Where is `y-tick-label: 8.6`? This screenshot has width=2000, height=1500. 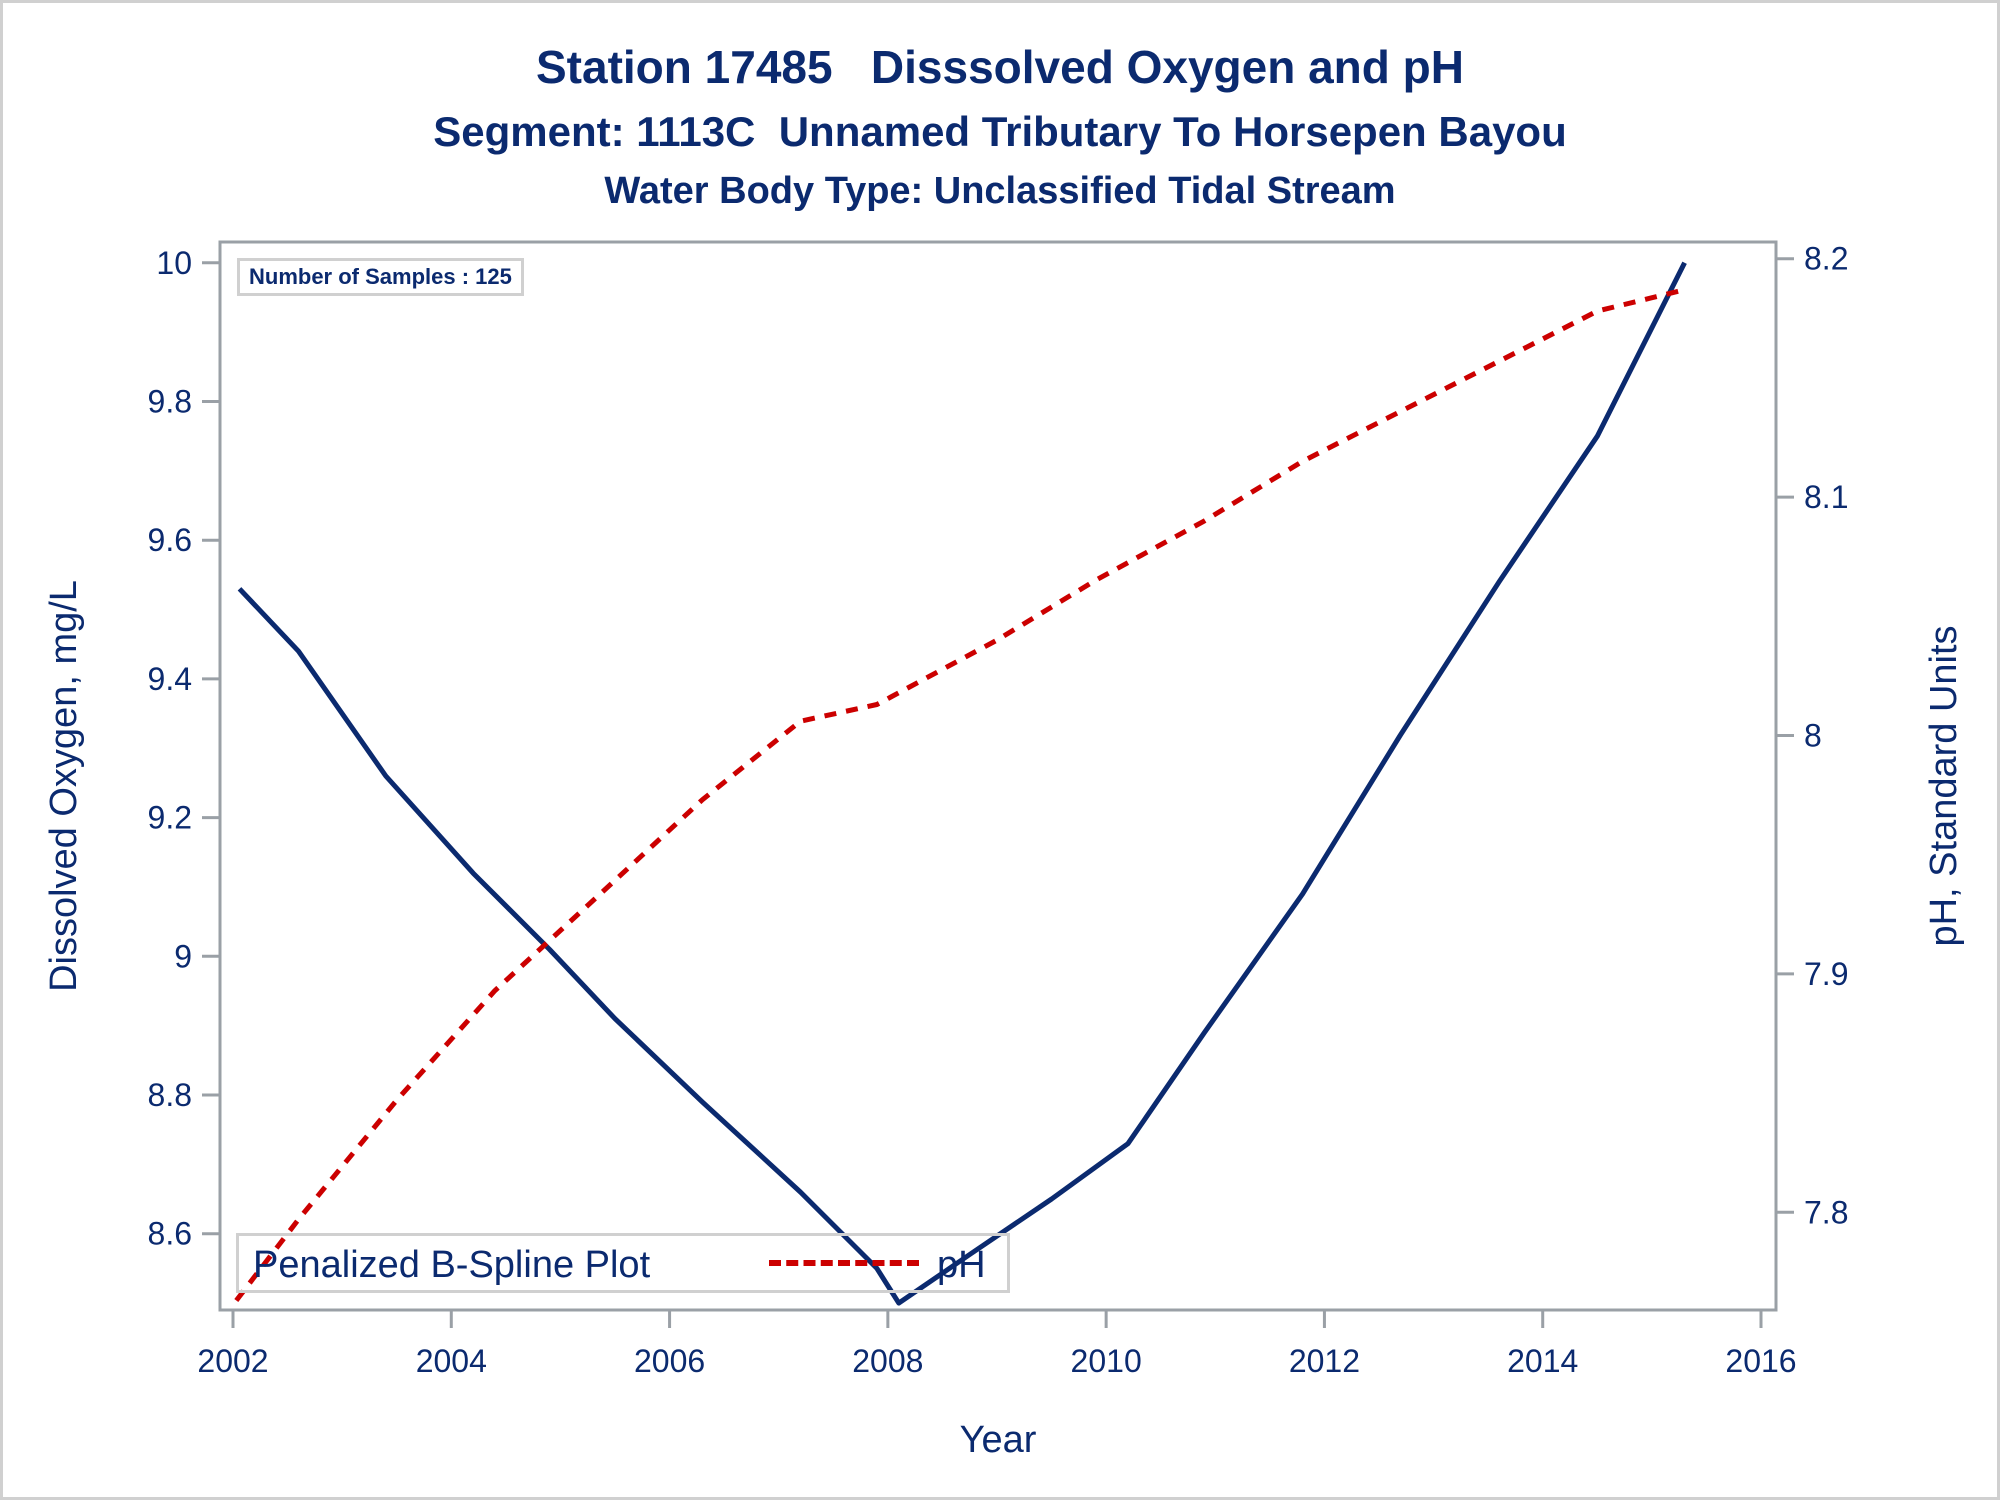 y-tick-label: 8.6 is located at coordinates (170, 1234).